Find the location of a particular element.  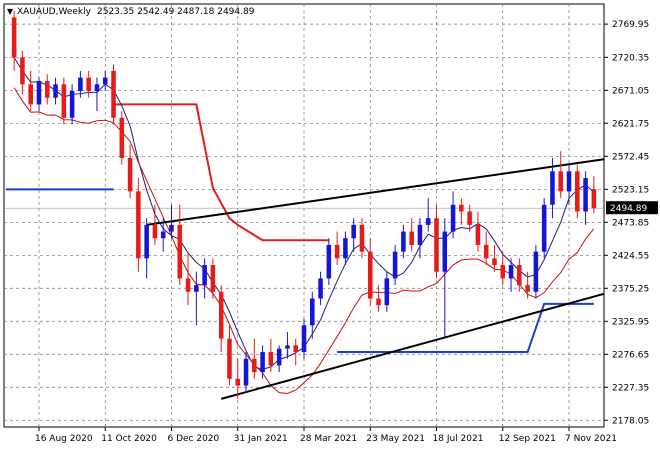

x-tick-label-3: 31 Jan 2021 is located at coordinates (261, 439).